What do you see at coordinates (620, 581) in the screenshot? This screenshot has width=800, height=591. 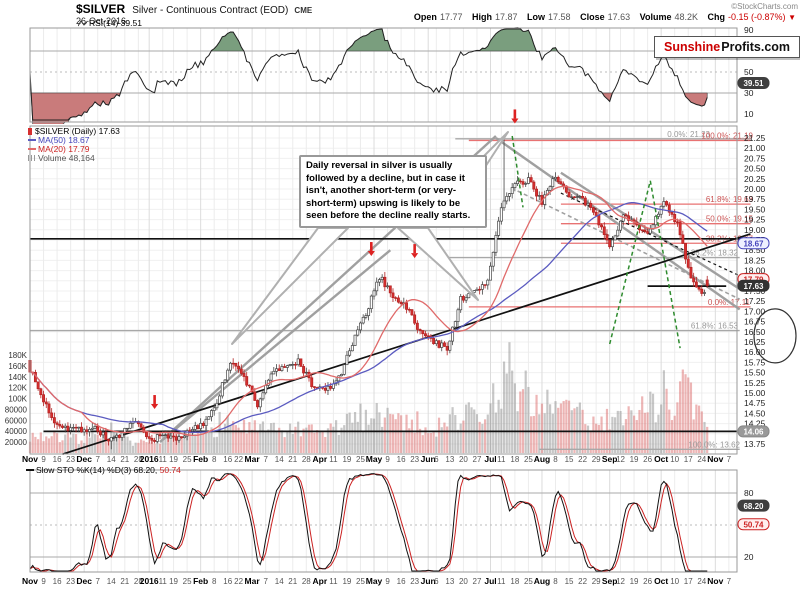 I see `svg-text: 12` at bounding box center [620, 581].